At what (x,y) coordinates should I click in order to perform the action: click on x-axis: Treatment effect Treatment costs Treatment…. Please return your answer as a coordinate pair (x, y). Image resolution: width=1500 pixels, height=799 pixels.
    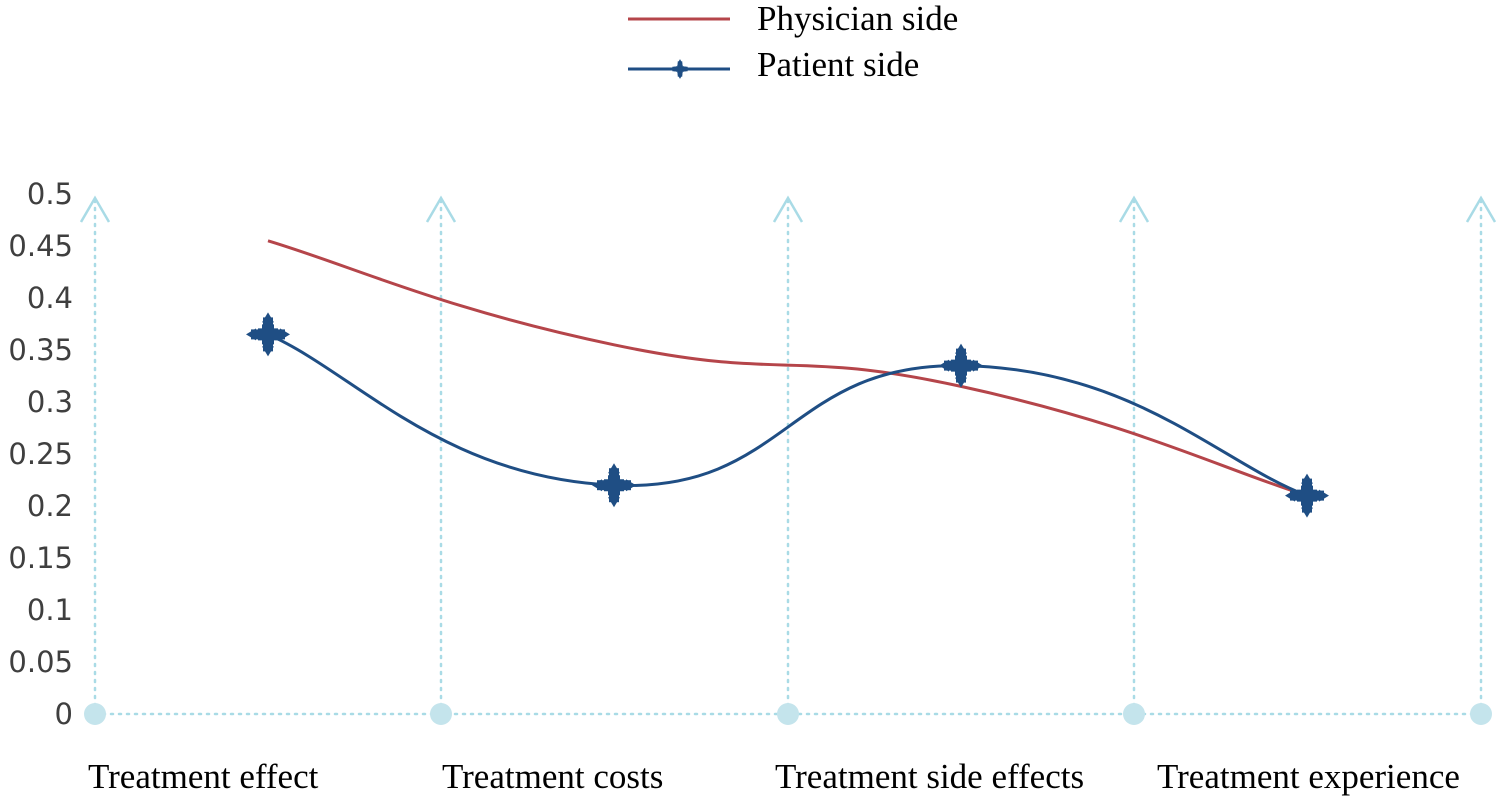
    Looking at the image, I should click on (774, 776).